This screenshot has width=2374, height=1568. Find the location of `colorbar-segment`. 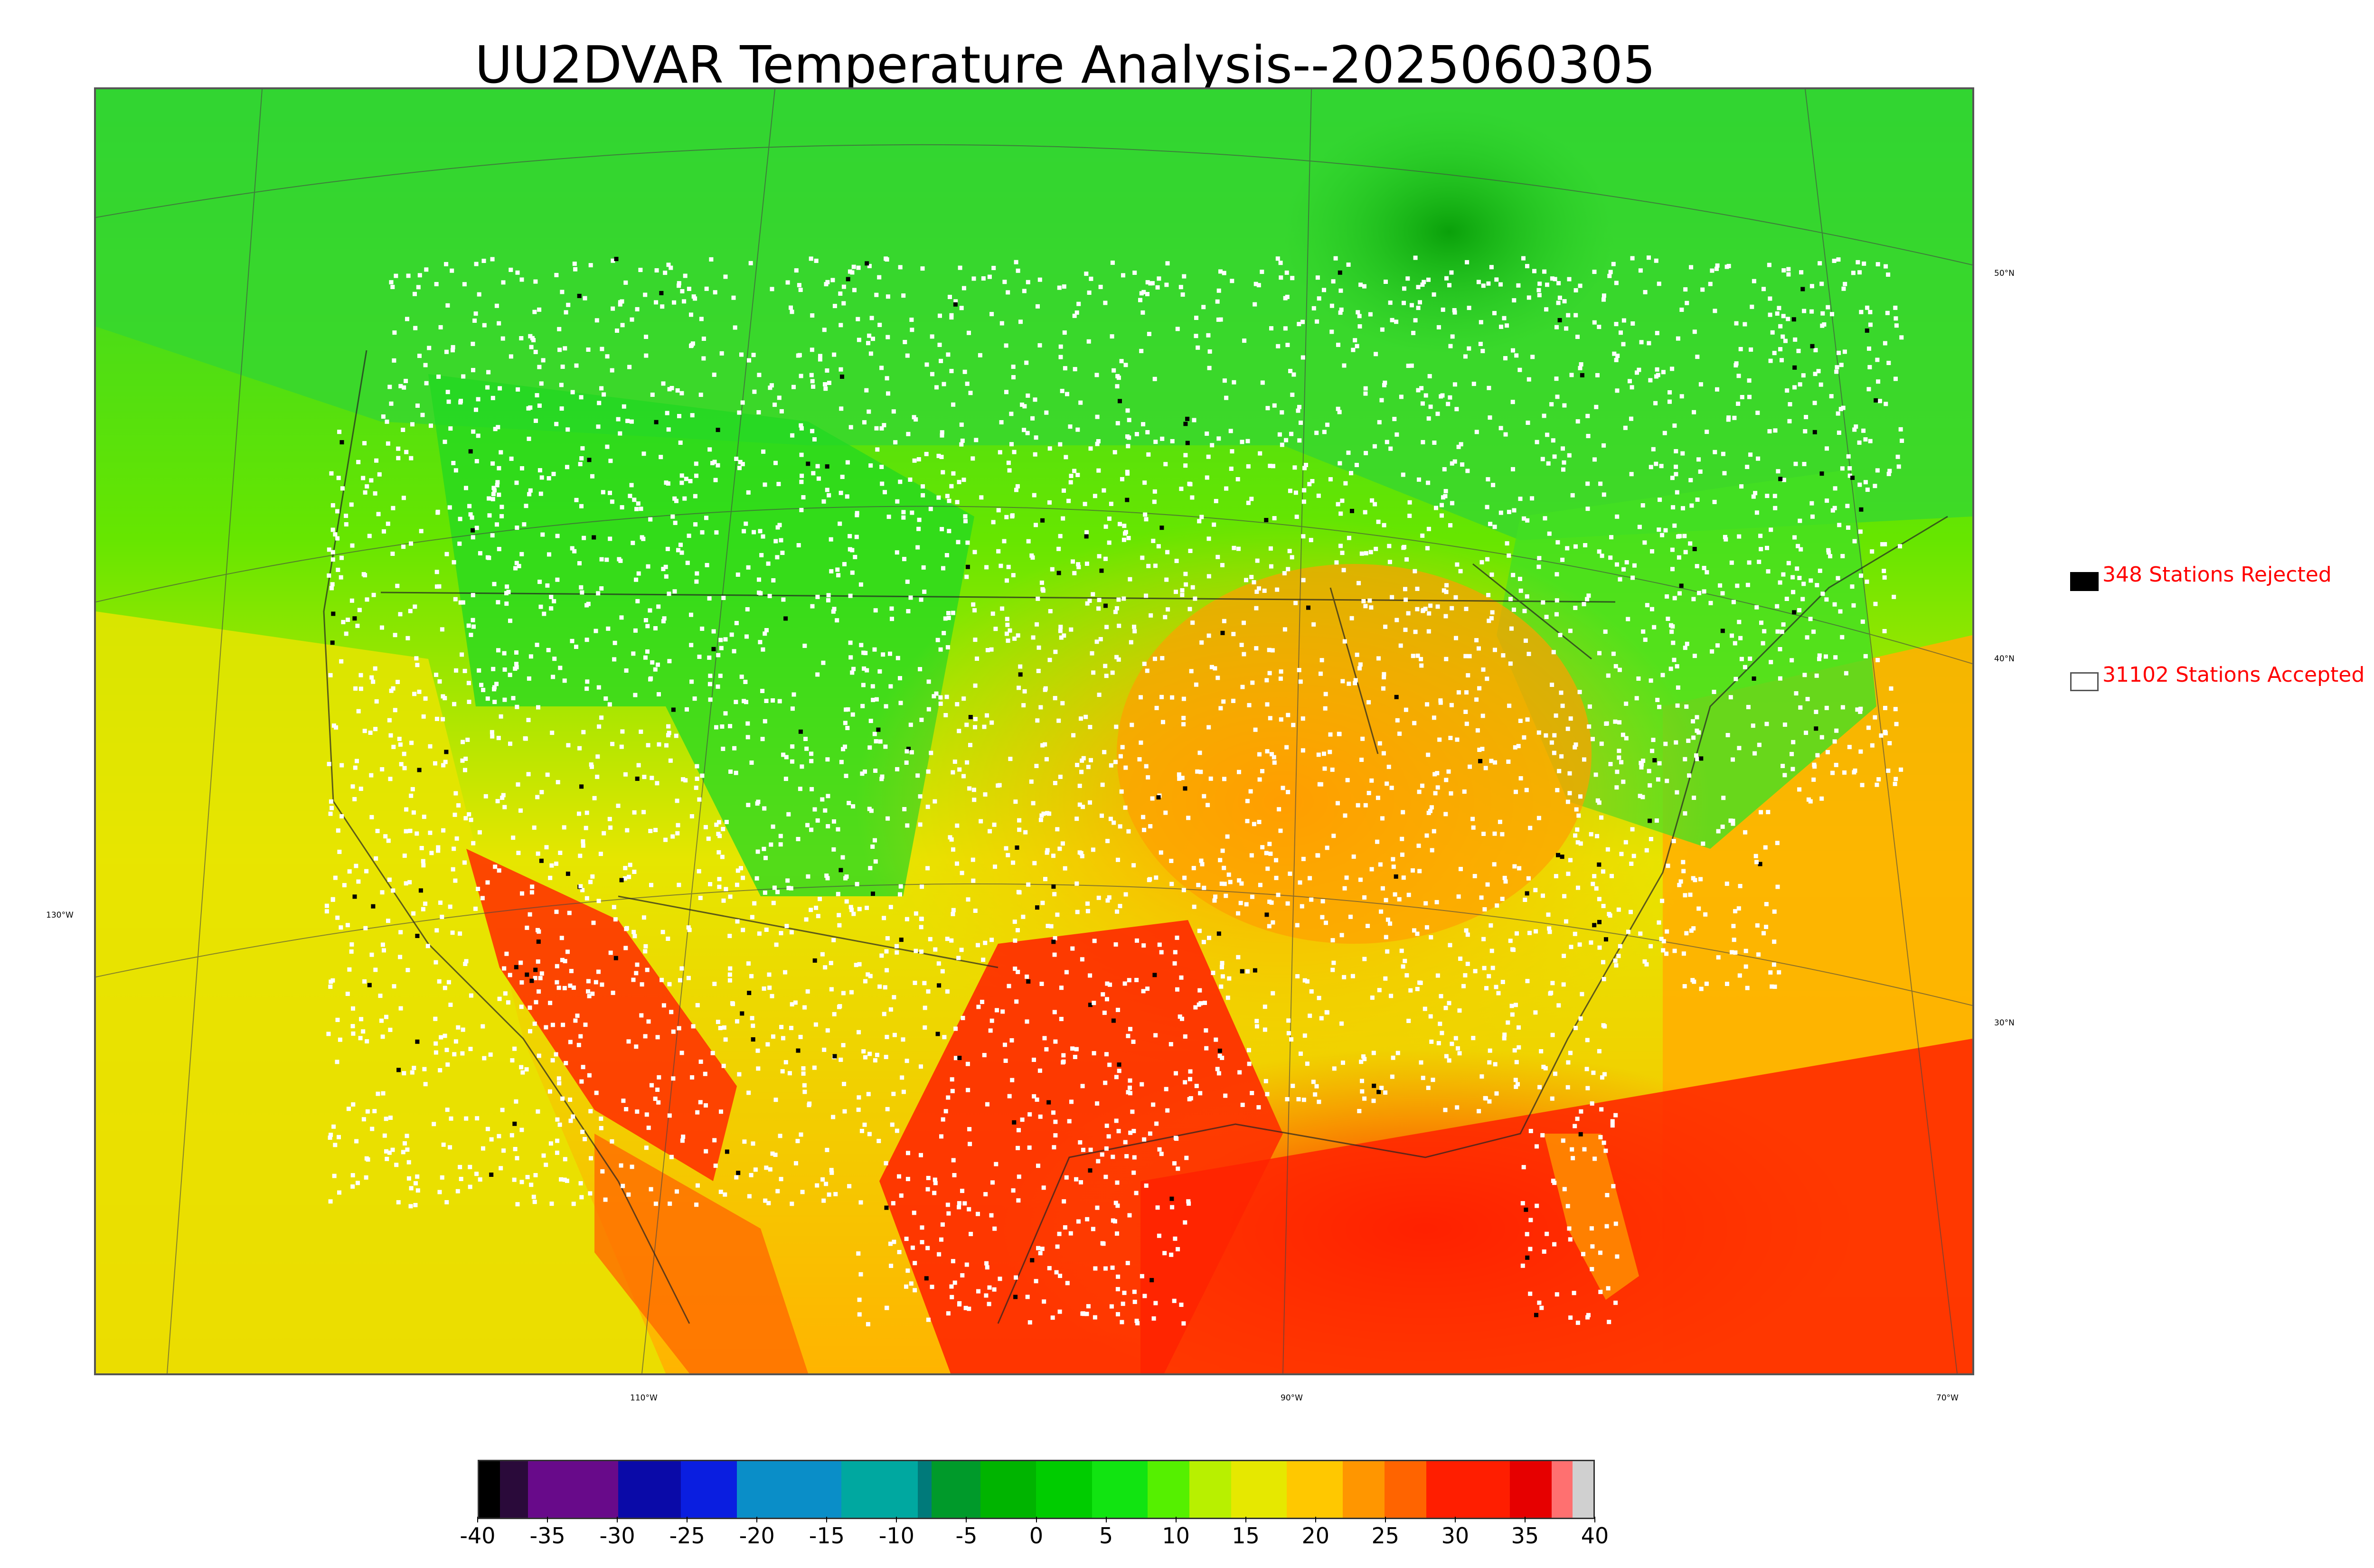

colorbar-segment is located at coordinates (925, 1489).